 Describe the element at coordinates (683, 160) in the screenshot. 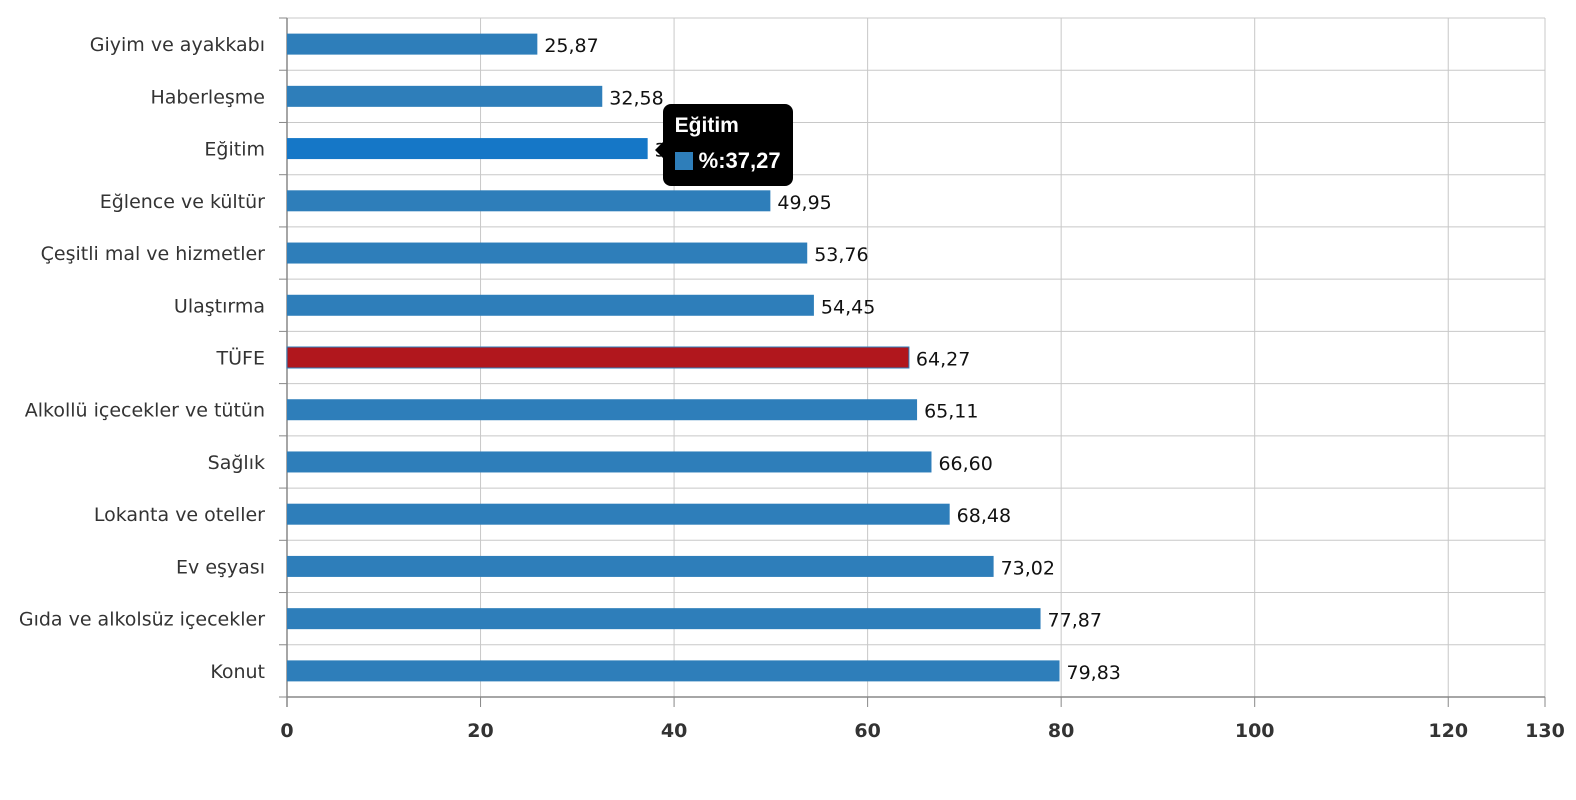

I see `tooltip-swatch` at that location.